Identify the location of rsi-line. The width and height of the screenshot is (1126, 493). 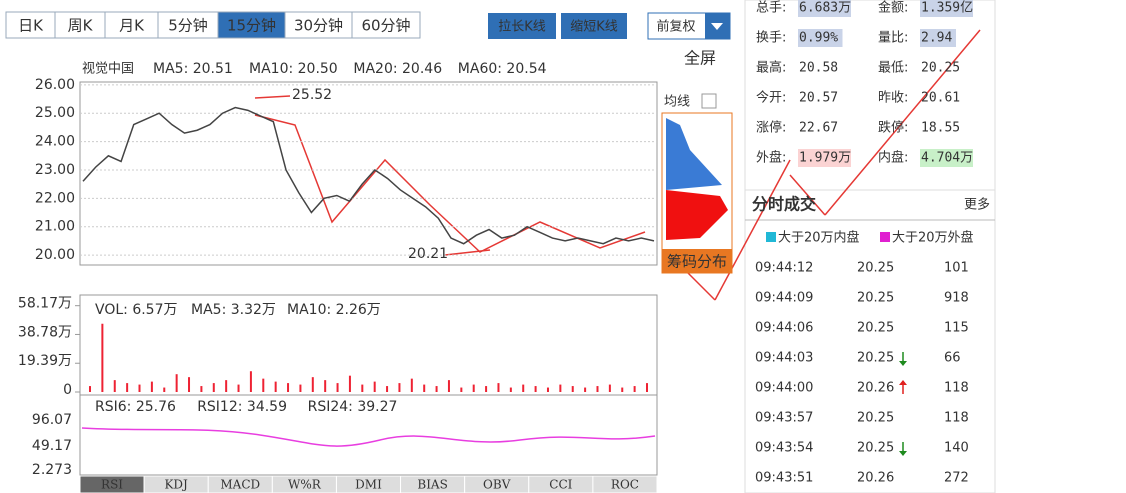
(368, 437).